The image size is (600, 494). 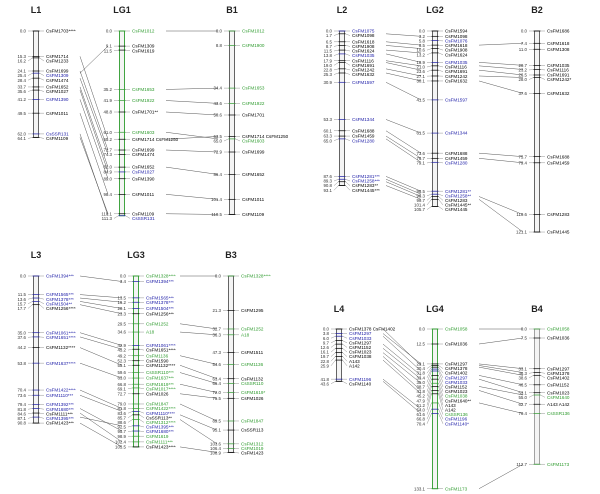 What do you see at coordinates (157, 393) in the screenshot?
I see `marker-name: CsFM1026` at bounding box center [157, 393].